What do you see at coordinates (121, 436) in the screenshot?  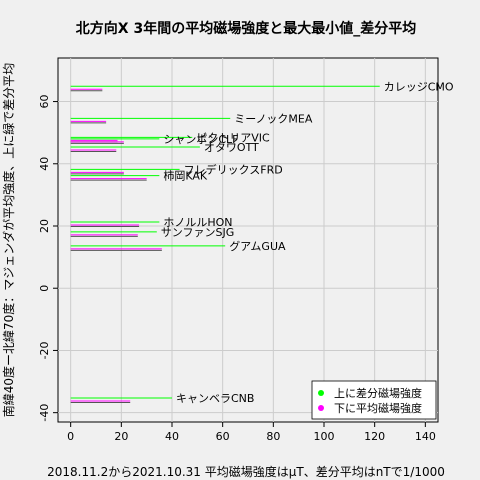 I see `x-tick-label: 20` at bounding box center [121, 436].